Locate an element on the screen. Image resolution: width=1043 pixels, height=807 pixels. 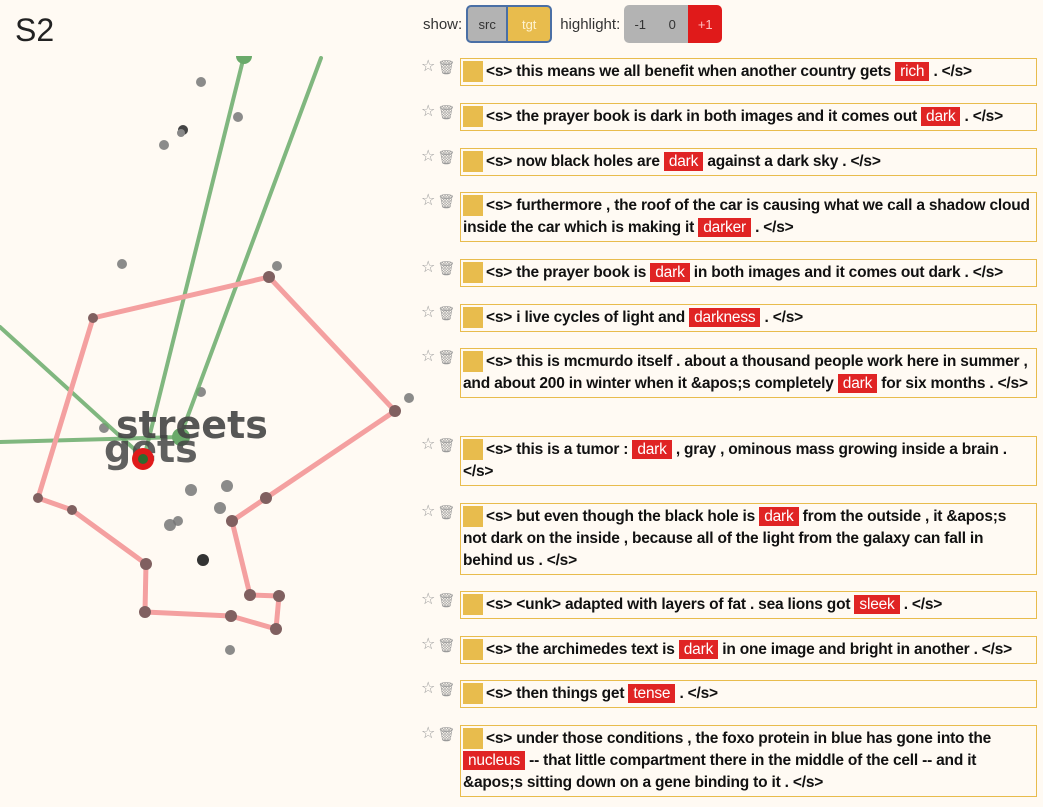
highlighted-word: nucleus is located at coordinates (494, 760).